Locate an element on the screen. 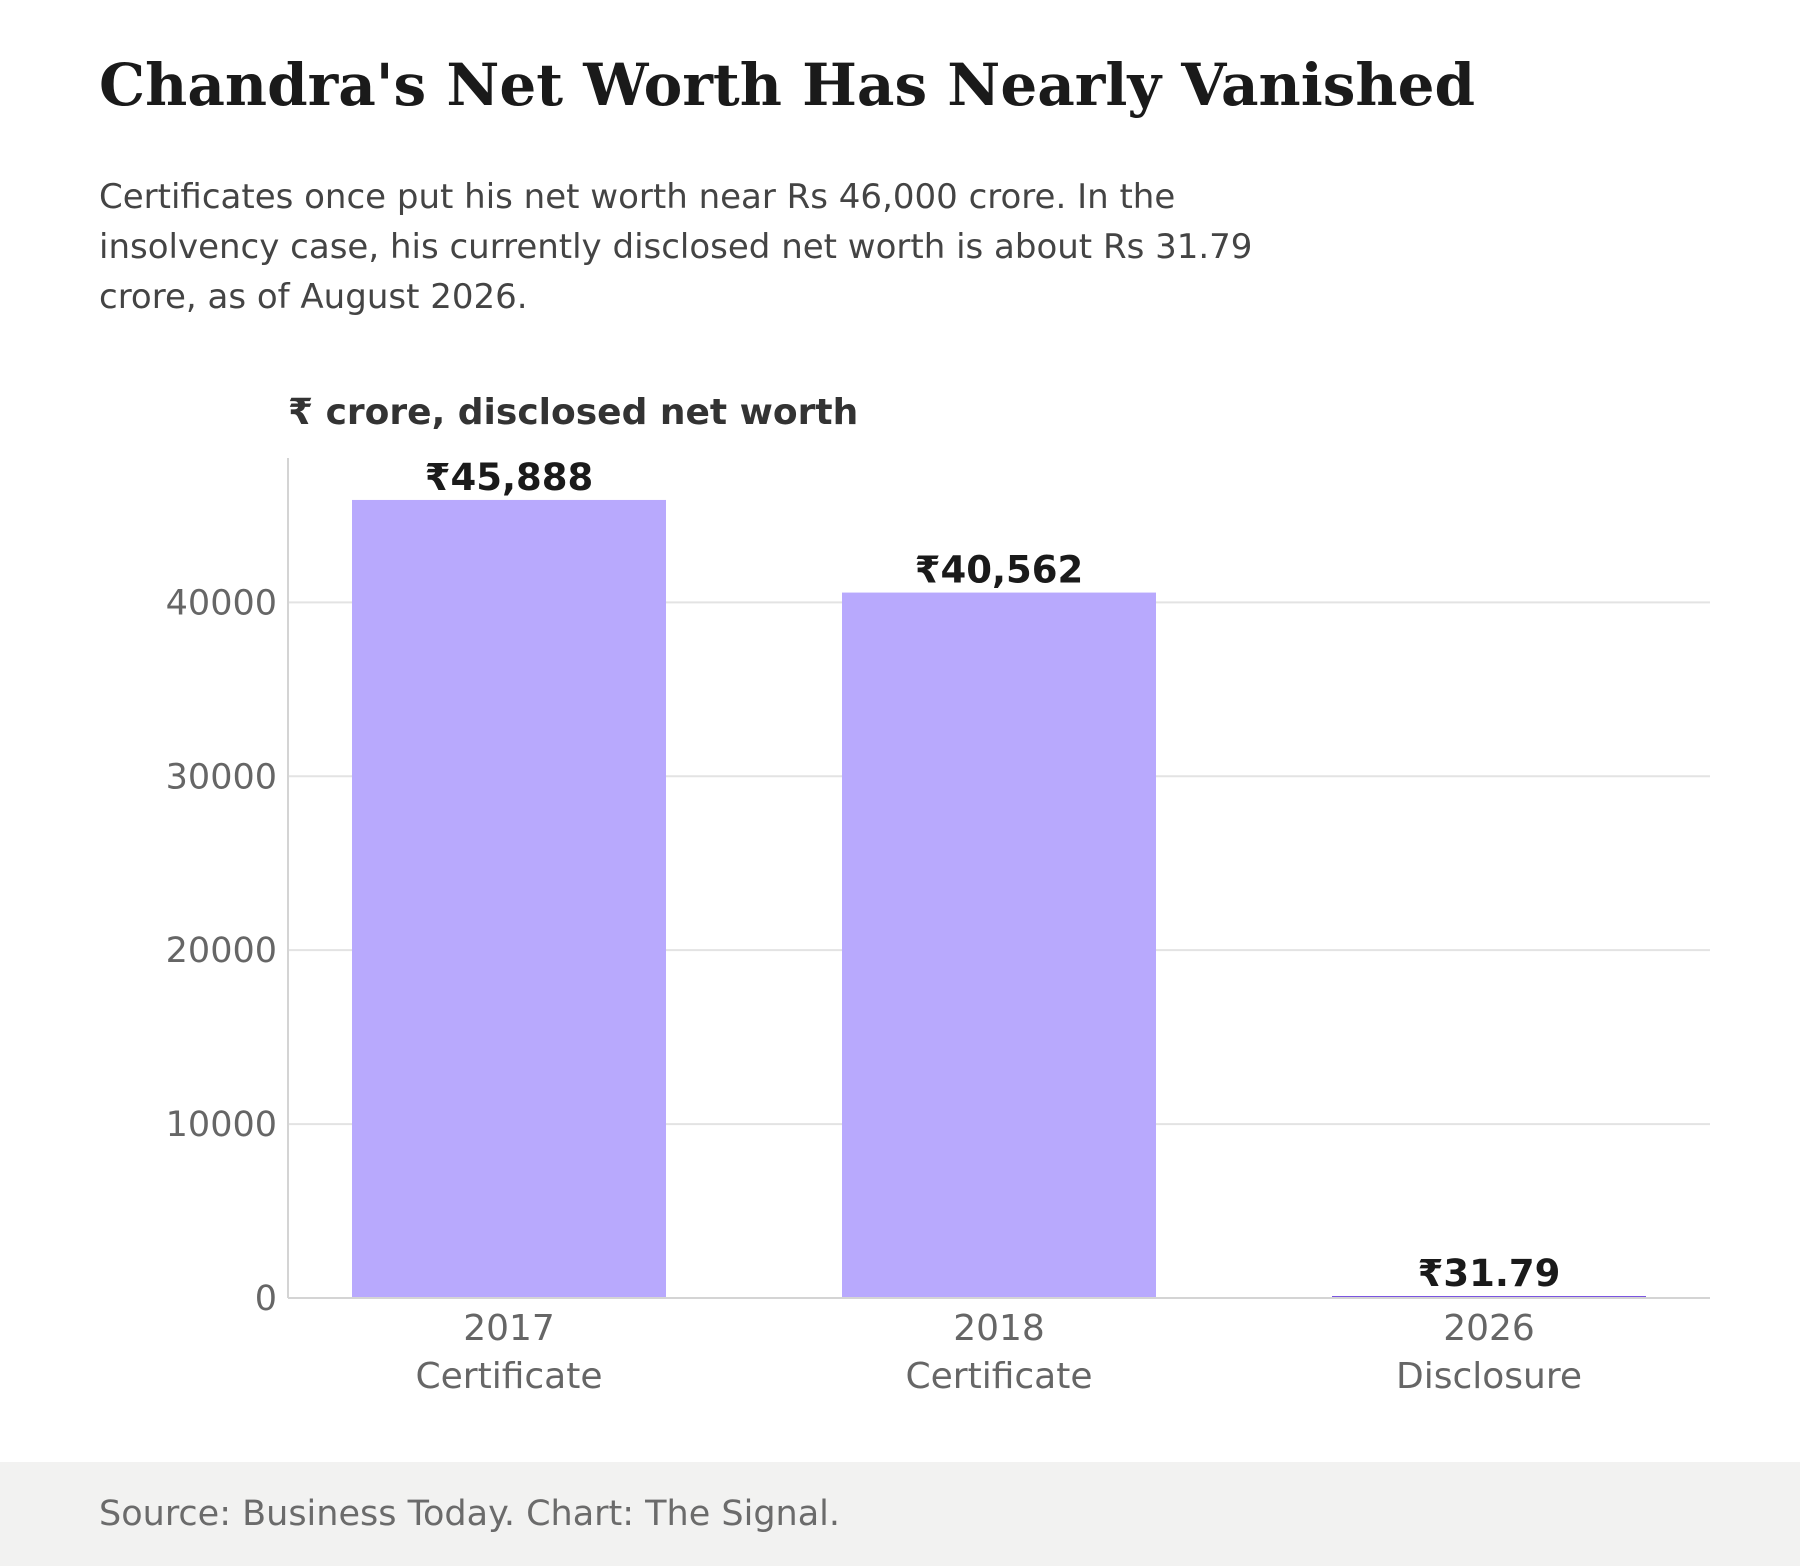  value-label: ₹31.79 is located at coordinates (1489, 1273).